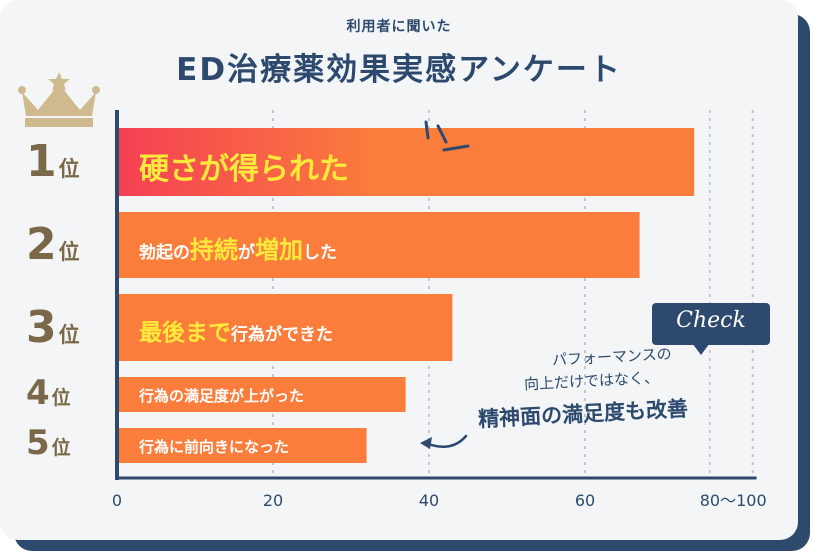  What do you see at coordinates (38, 443) in the screenshot?
I see `rank-number: 5` at bounding box center [38, 443].